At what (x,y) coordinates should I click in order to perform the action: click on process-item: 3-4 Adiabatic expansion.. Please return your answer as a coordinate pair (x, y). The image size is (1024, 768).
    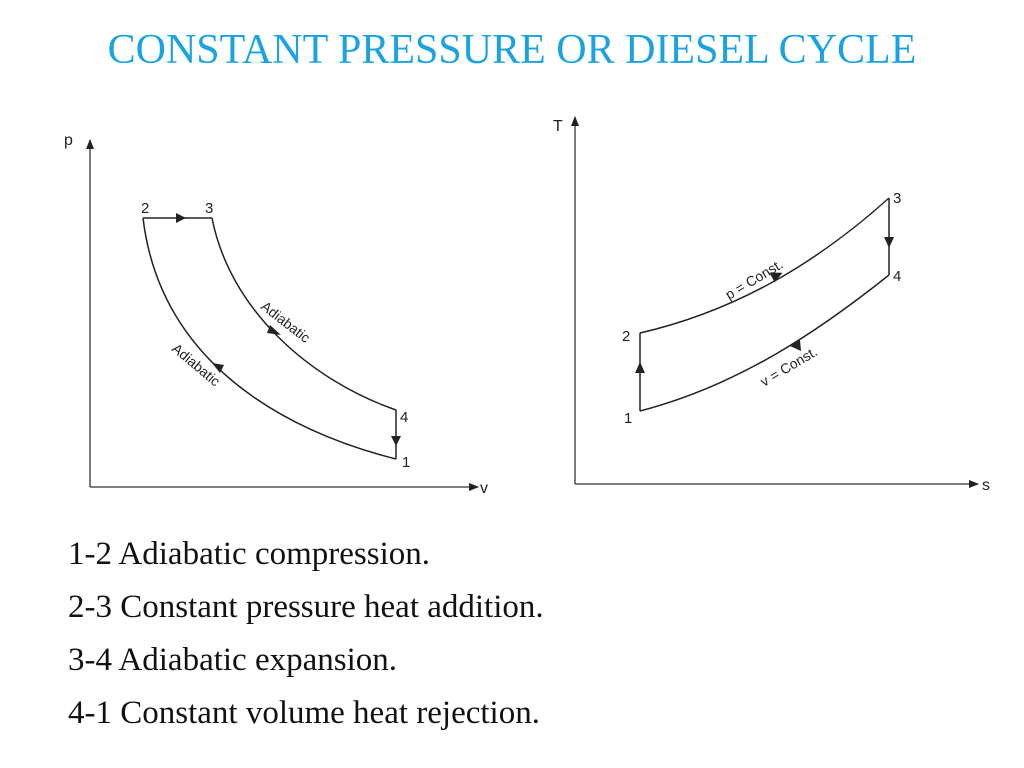
    Looking at the image, I should click on (233, 660).